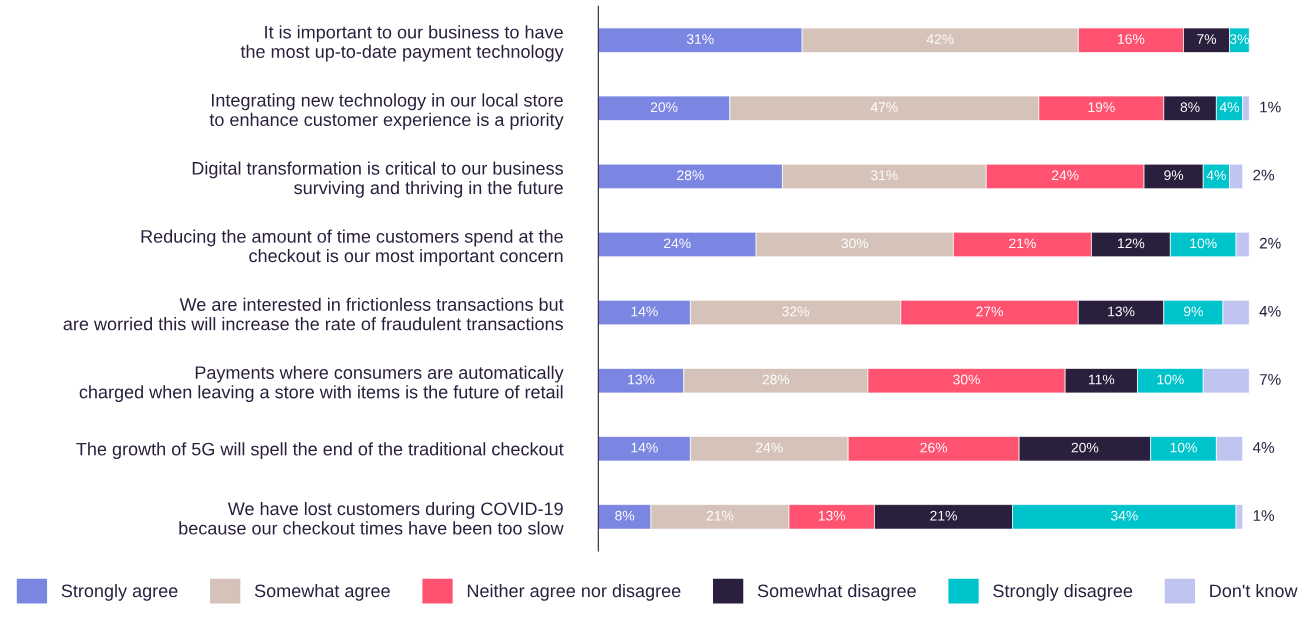  Describe the element at coordinates (1063, 592) in the screenshot. I see `legend-label: Strongly disagree` at that location.